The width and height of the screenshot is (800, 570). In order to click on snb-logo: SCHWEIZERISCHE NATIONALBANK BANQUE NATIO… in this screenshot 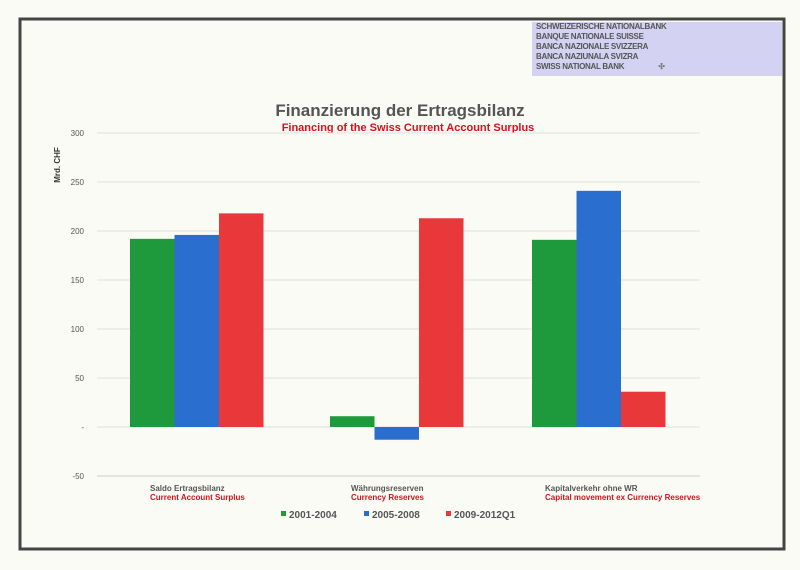, I will do `click(657, 49)`.